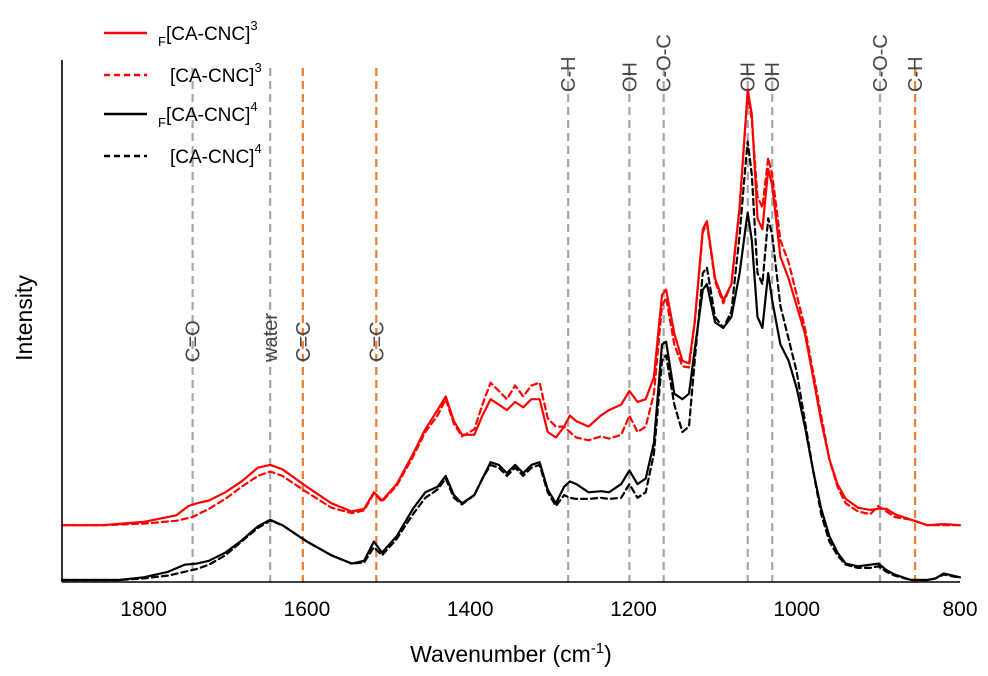 The image size is (988, 676). I want to click on legend-superscript-2: 4, so click(253, 106).